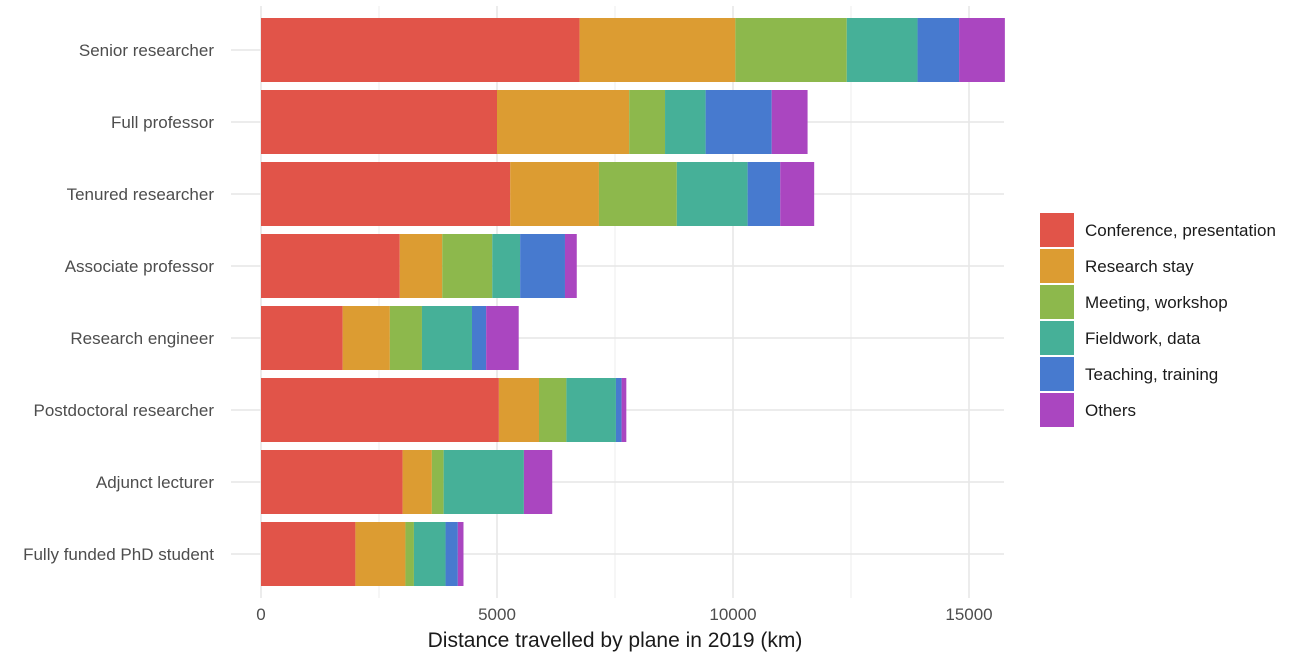 The image size is (1305, 652). I want to click on legend-label: Fieldwork, data, so click(1143, 338).